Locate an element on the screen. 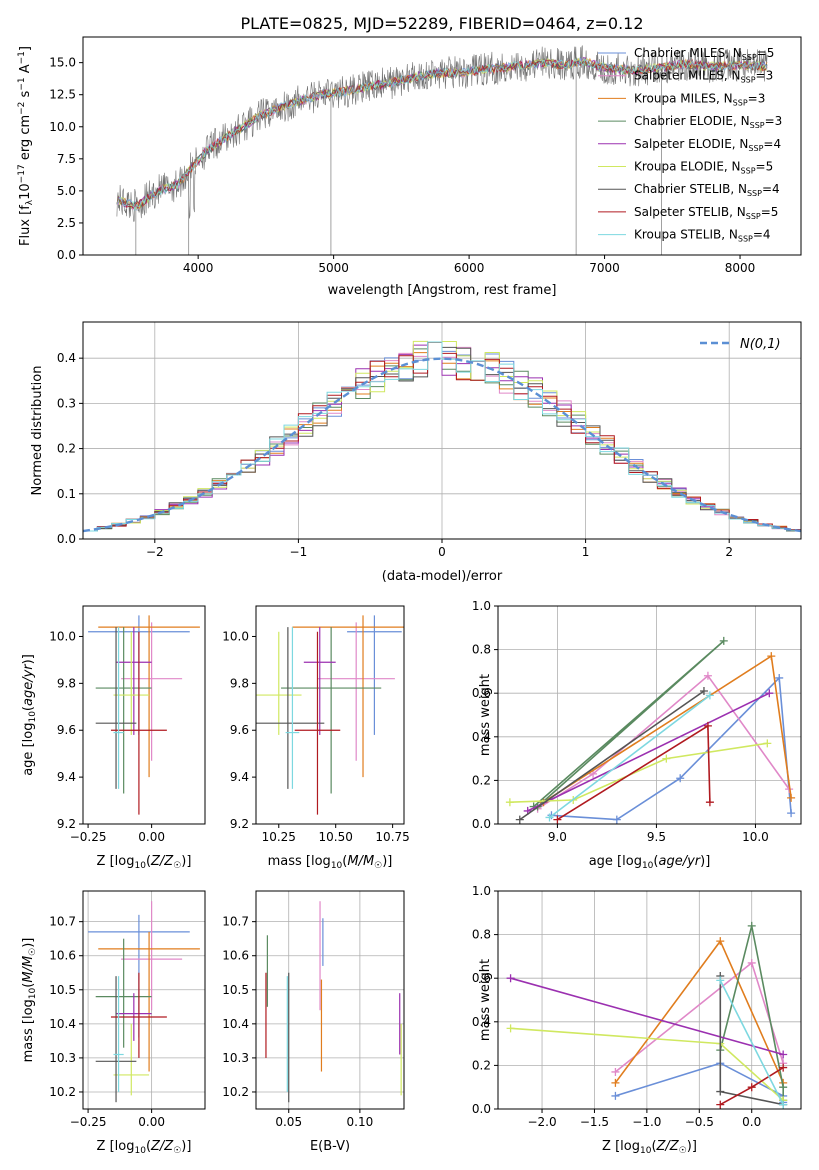  legend-entry: Chabrier MILES, NSSP=5 is located at coordinates (704, 54).